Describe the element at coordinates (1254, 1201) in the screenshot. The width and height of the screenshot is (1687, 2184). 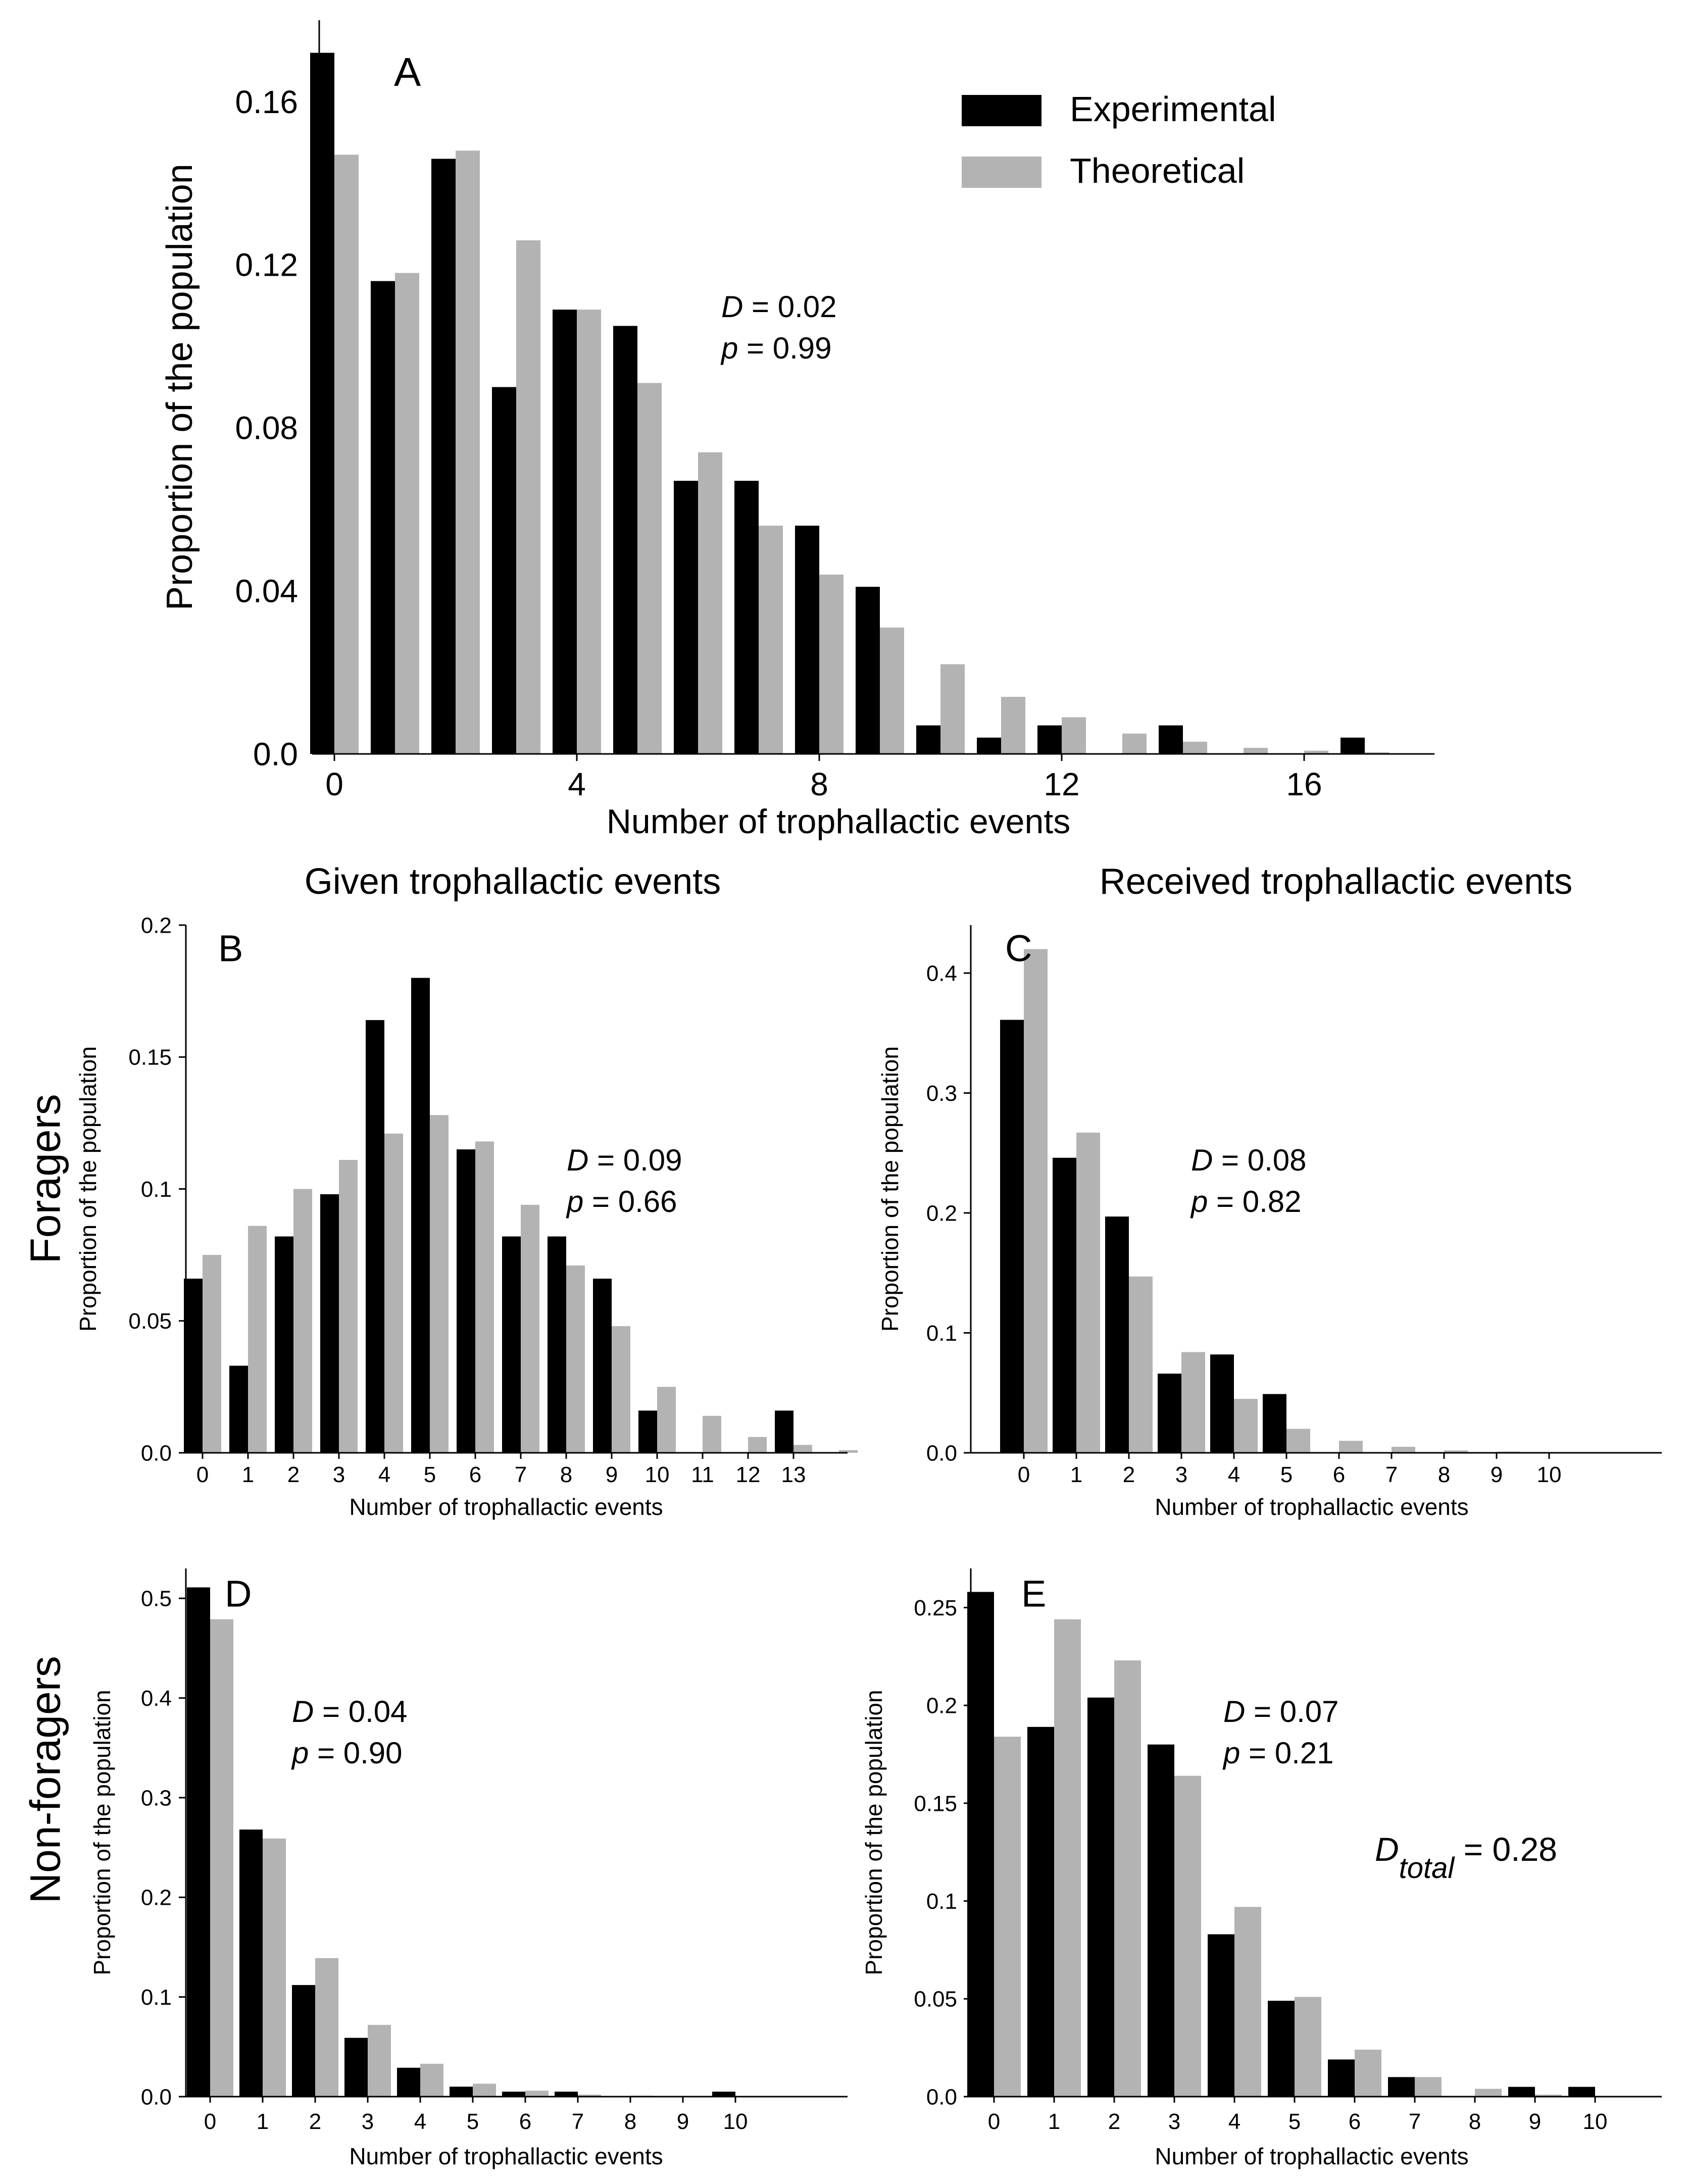
I see `stat-p-value: = 0.82` at that location.